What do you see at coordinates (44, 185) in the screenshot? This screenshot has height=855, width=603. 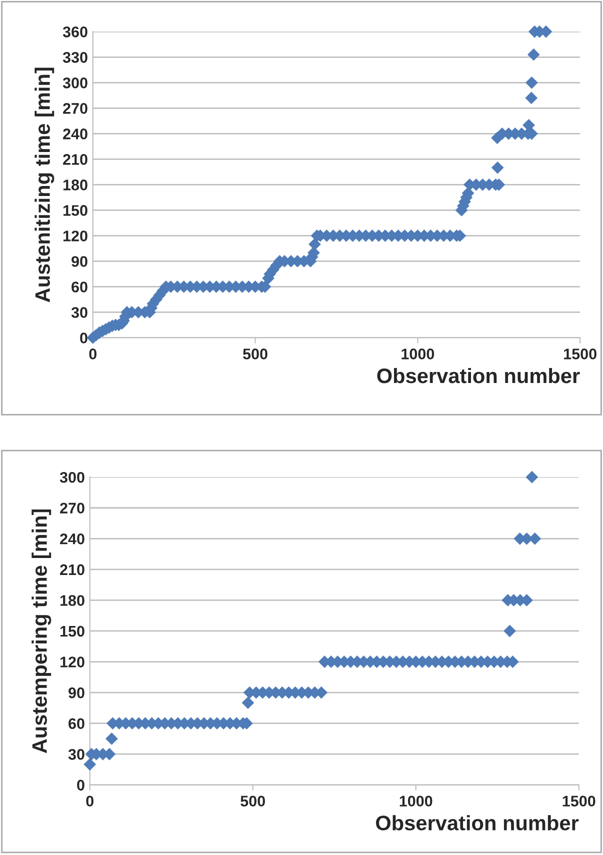 I see `y-axis-title: Austenitizing time [min]` at bounding box center [44, 185].